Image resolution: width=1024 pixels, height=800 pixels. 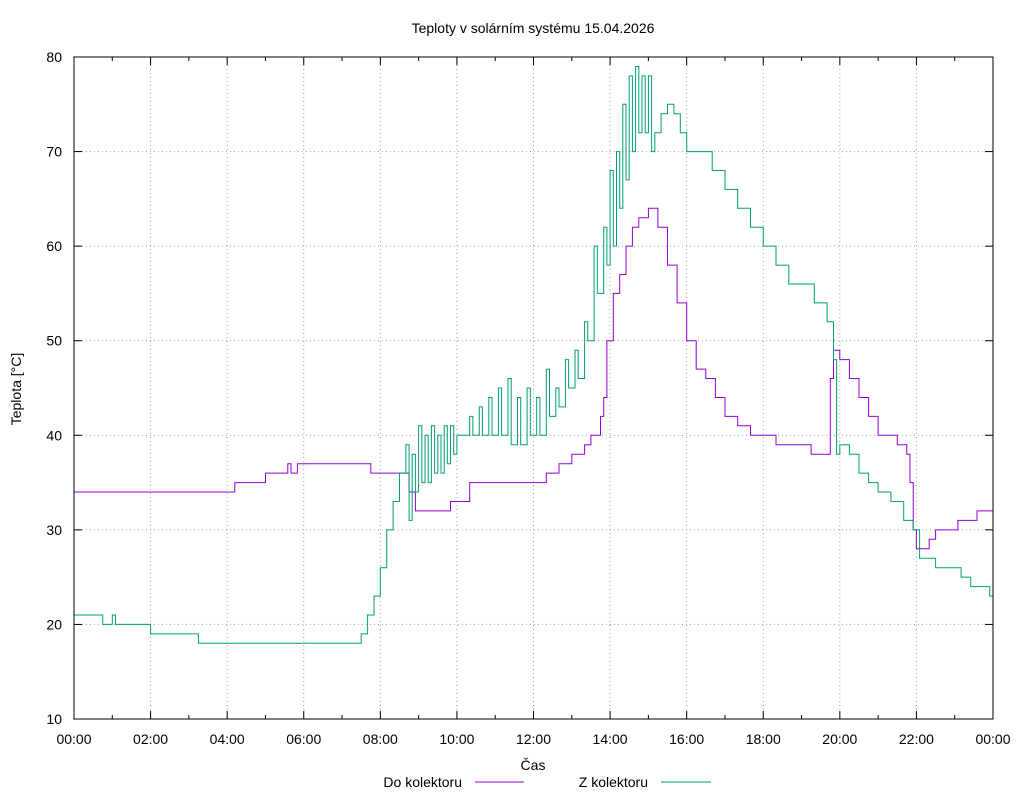 What do you see at coordinates (533, 765) in the screenshot?
I see `x-axis-label: Čas` at bounding box center [533, 765].